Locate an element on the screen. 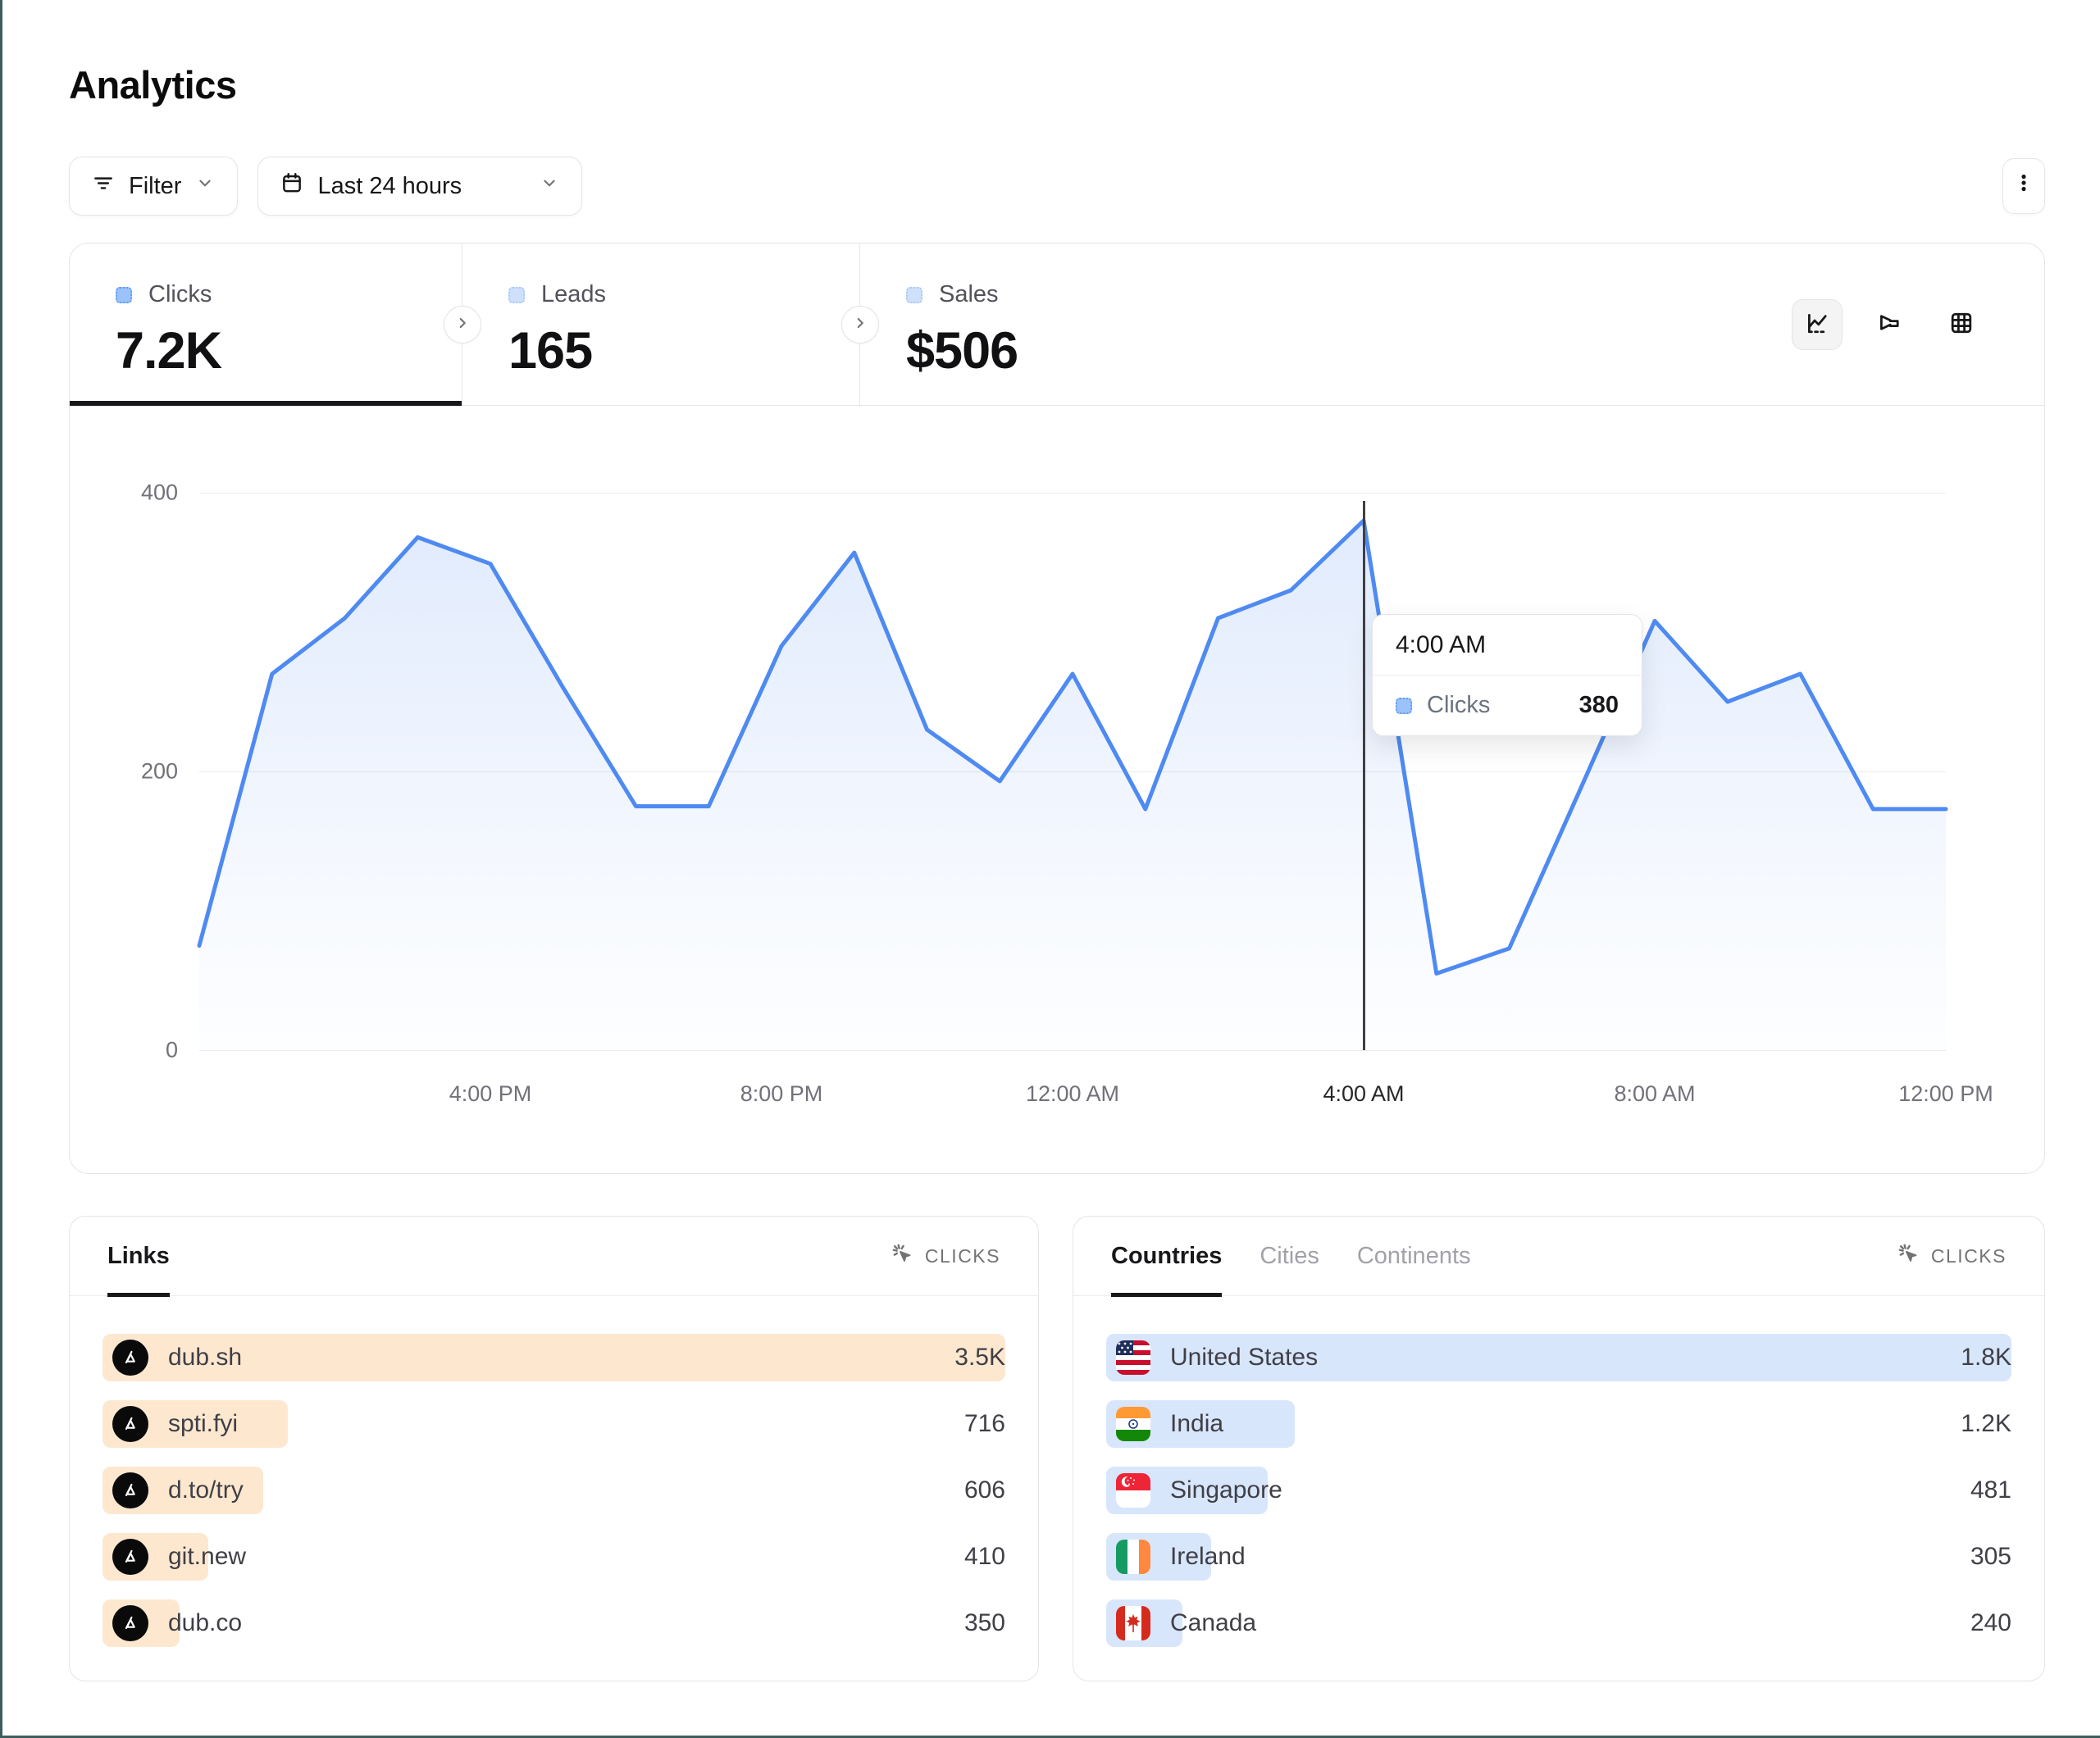 The width and height of the screenshot is (2100, 1738). filter-button: Filter is located at coordinates (154, 186).